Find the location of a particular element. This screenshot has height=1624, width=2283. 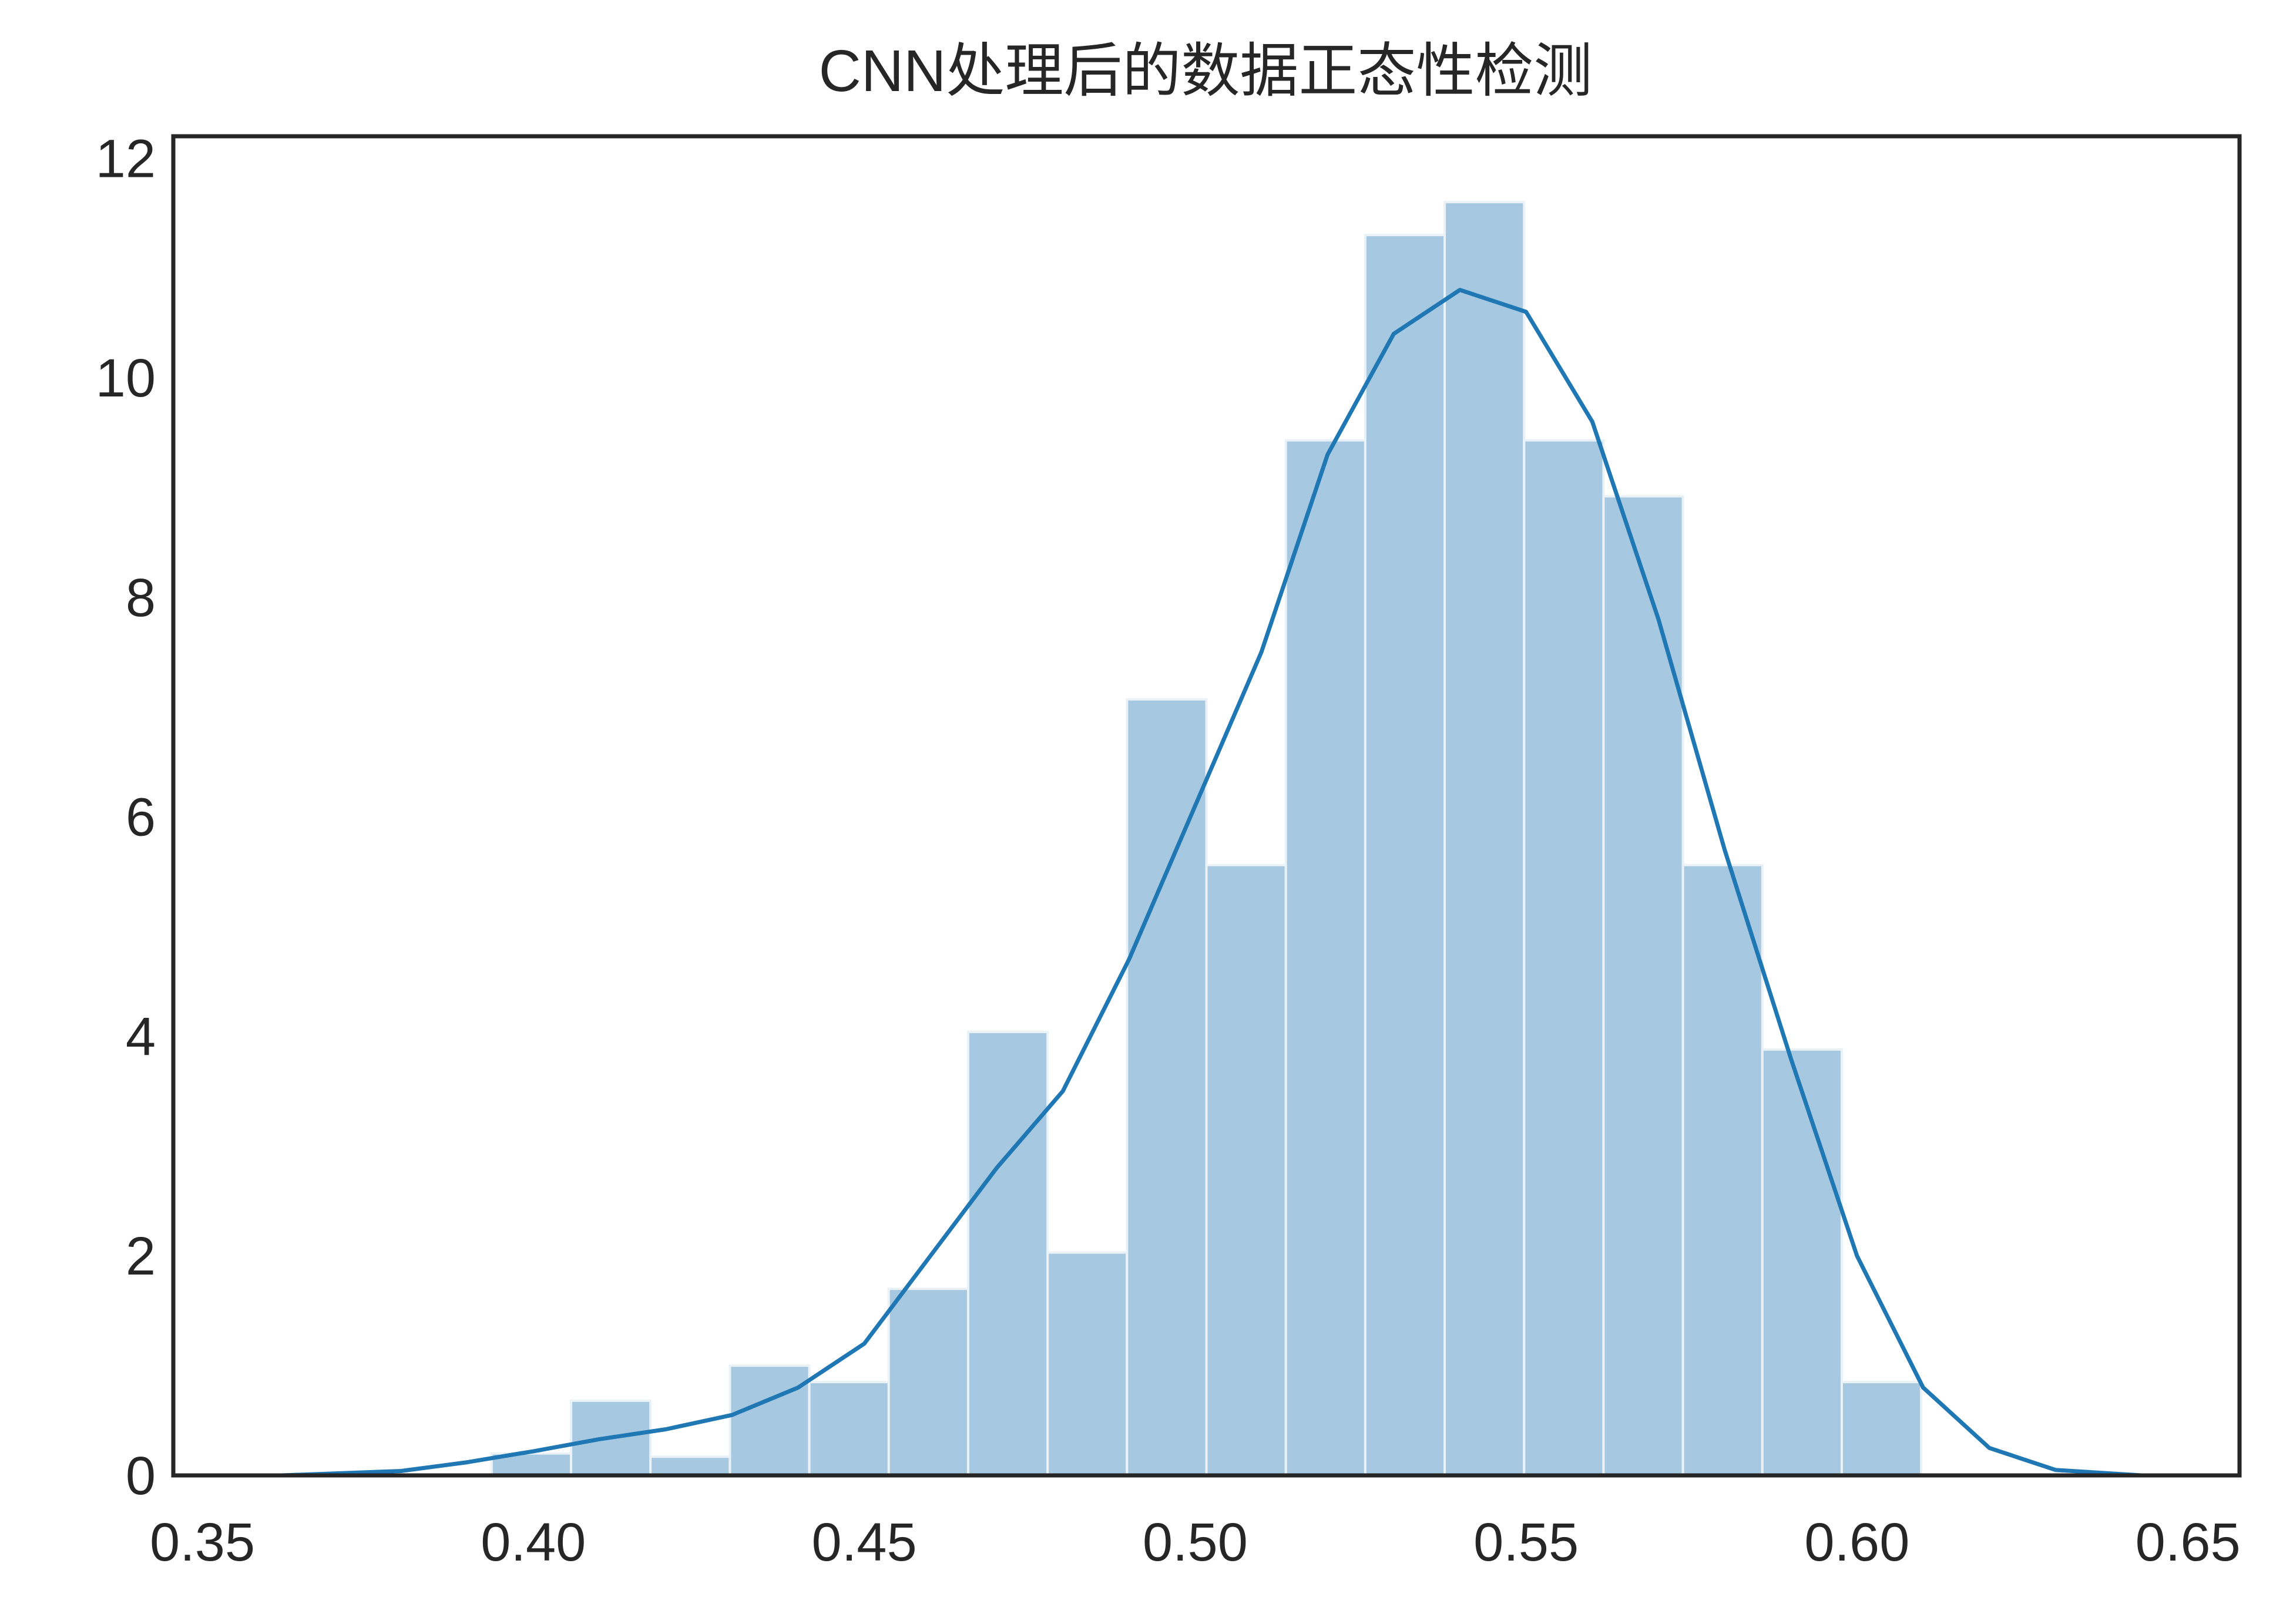

y-tick-label: 12 is located at coordinates (126, 159).